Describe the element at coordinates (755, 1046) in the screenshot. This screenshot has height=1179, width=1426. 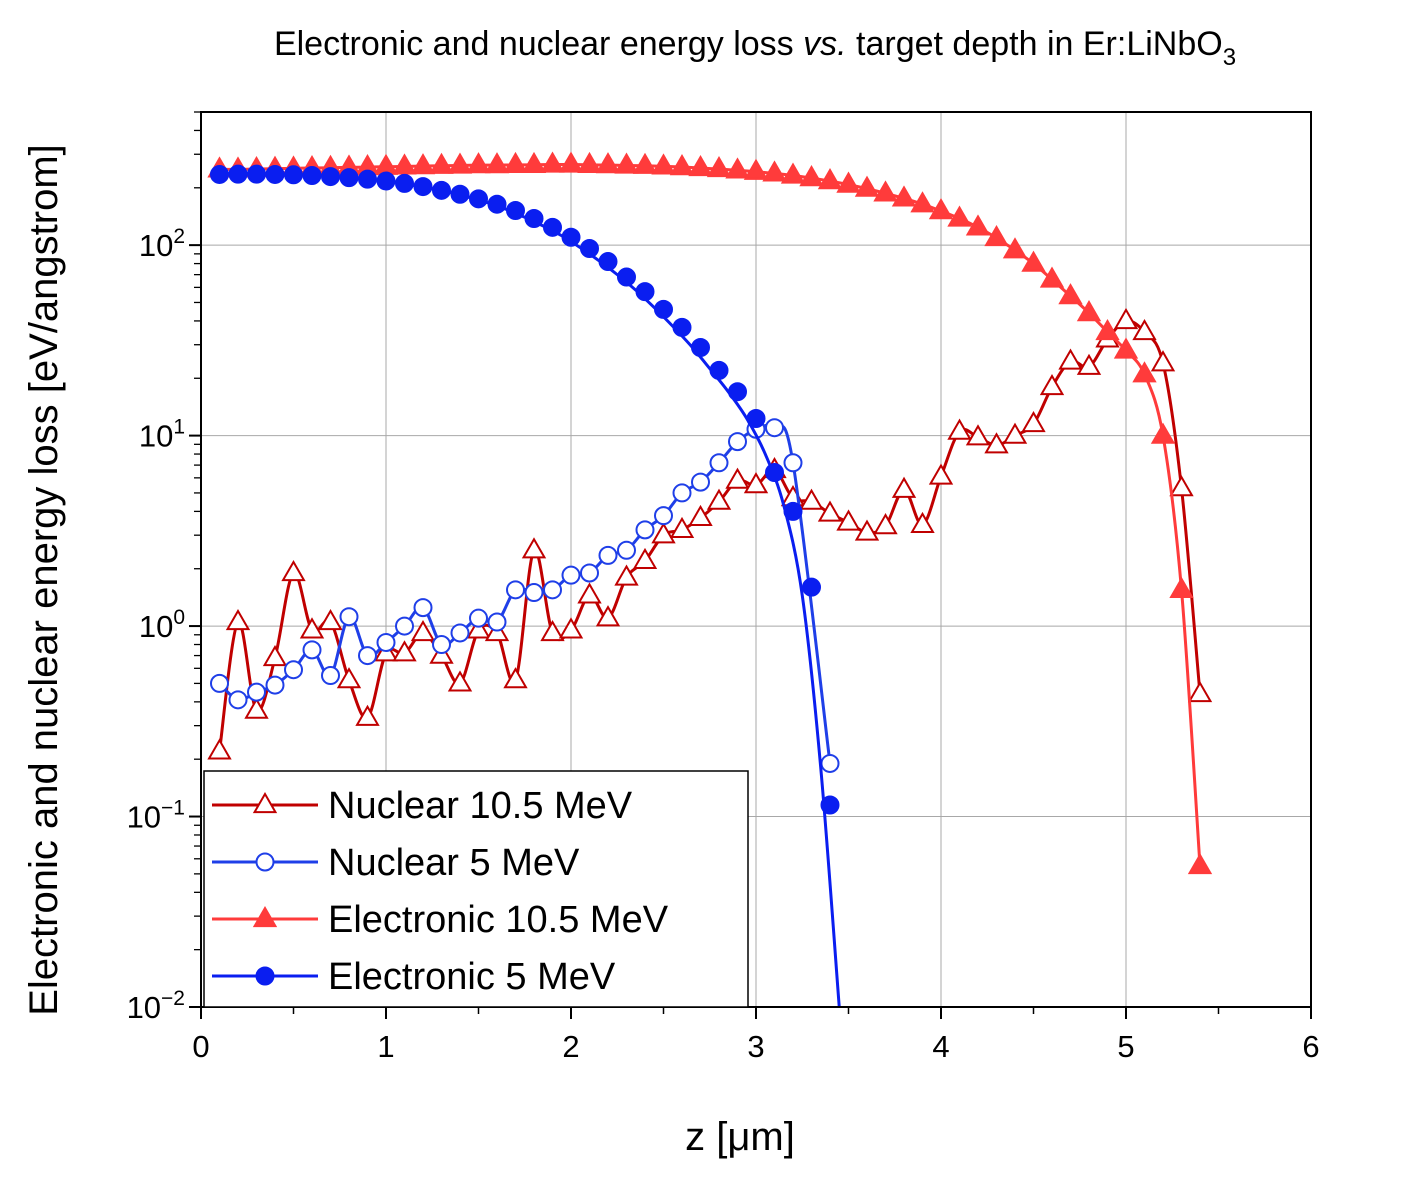
I see `x-tick-label: 3` at that location.